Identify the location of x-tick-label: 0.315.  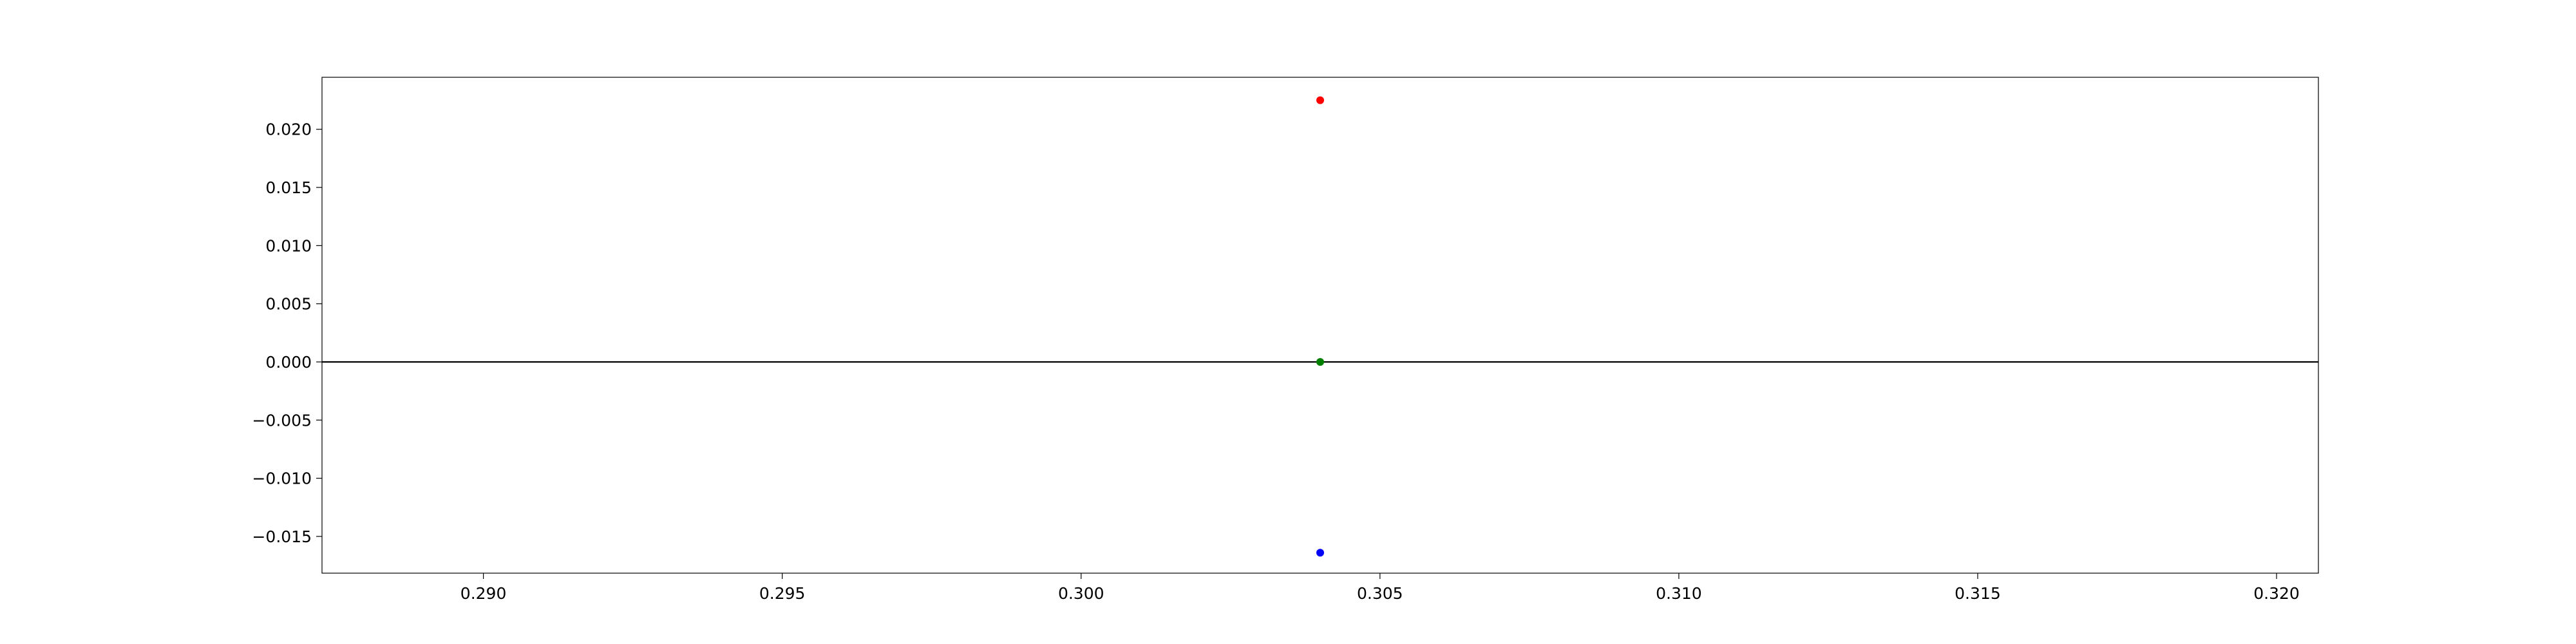
(1978, 593).